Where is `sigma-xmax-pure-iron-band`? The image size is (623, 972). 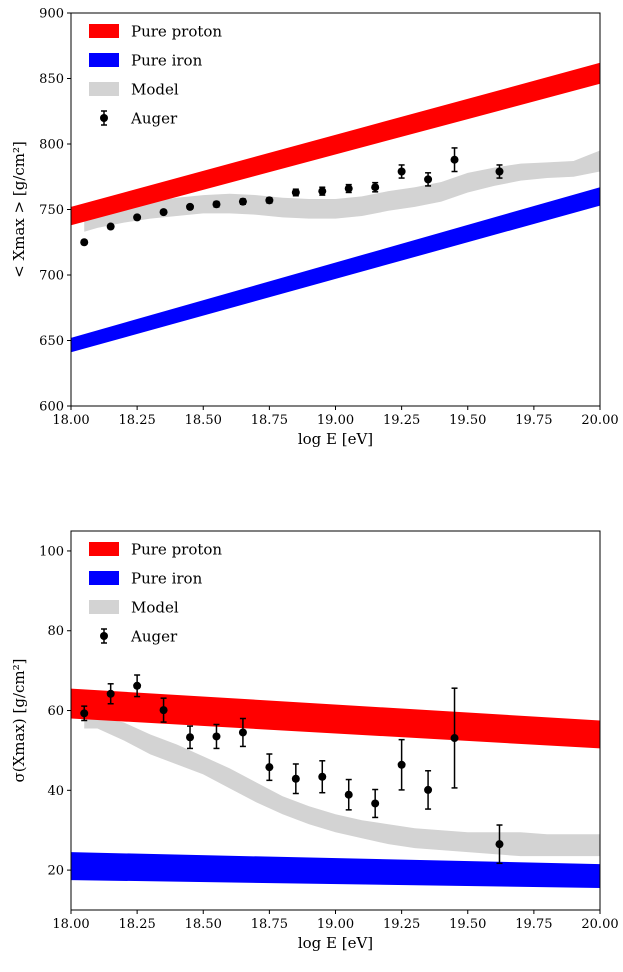 sigma-xmax-pure-iron-band is located at coordinates (335, 870).